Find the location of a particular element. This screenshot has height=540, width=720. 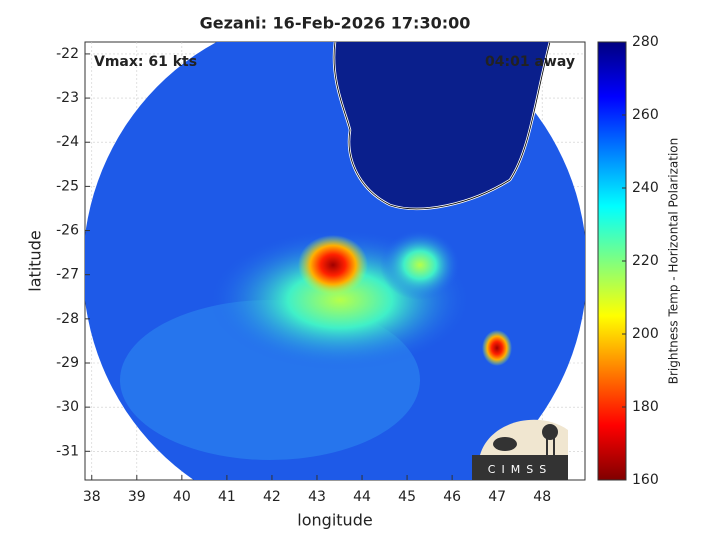

y-tick-label: -28 is located at coordinates (67, 319).